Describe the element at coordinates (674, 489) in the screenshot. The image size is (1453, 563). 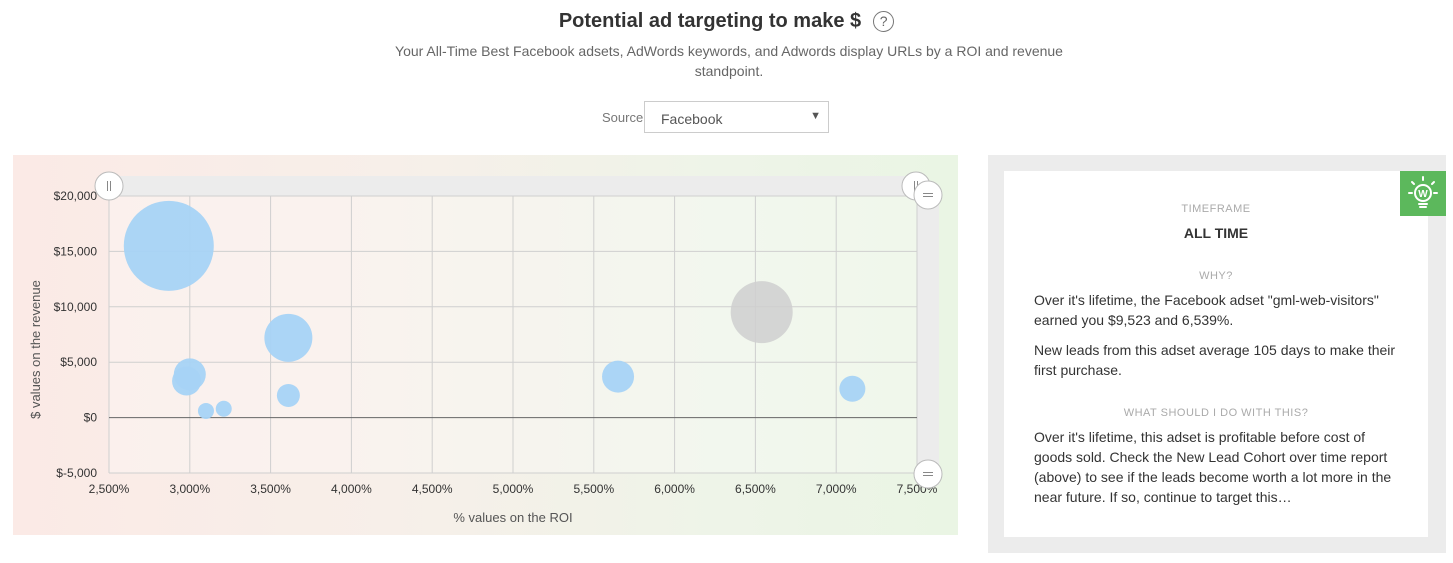
I see `x-tick-label: 6,000%` at that location.